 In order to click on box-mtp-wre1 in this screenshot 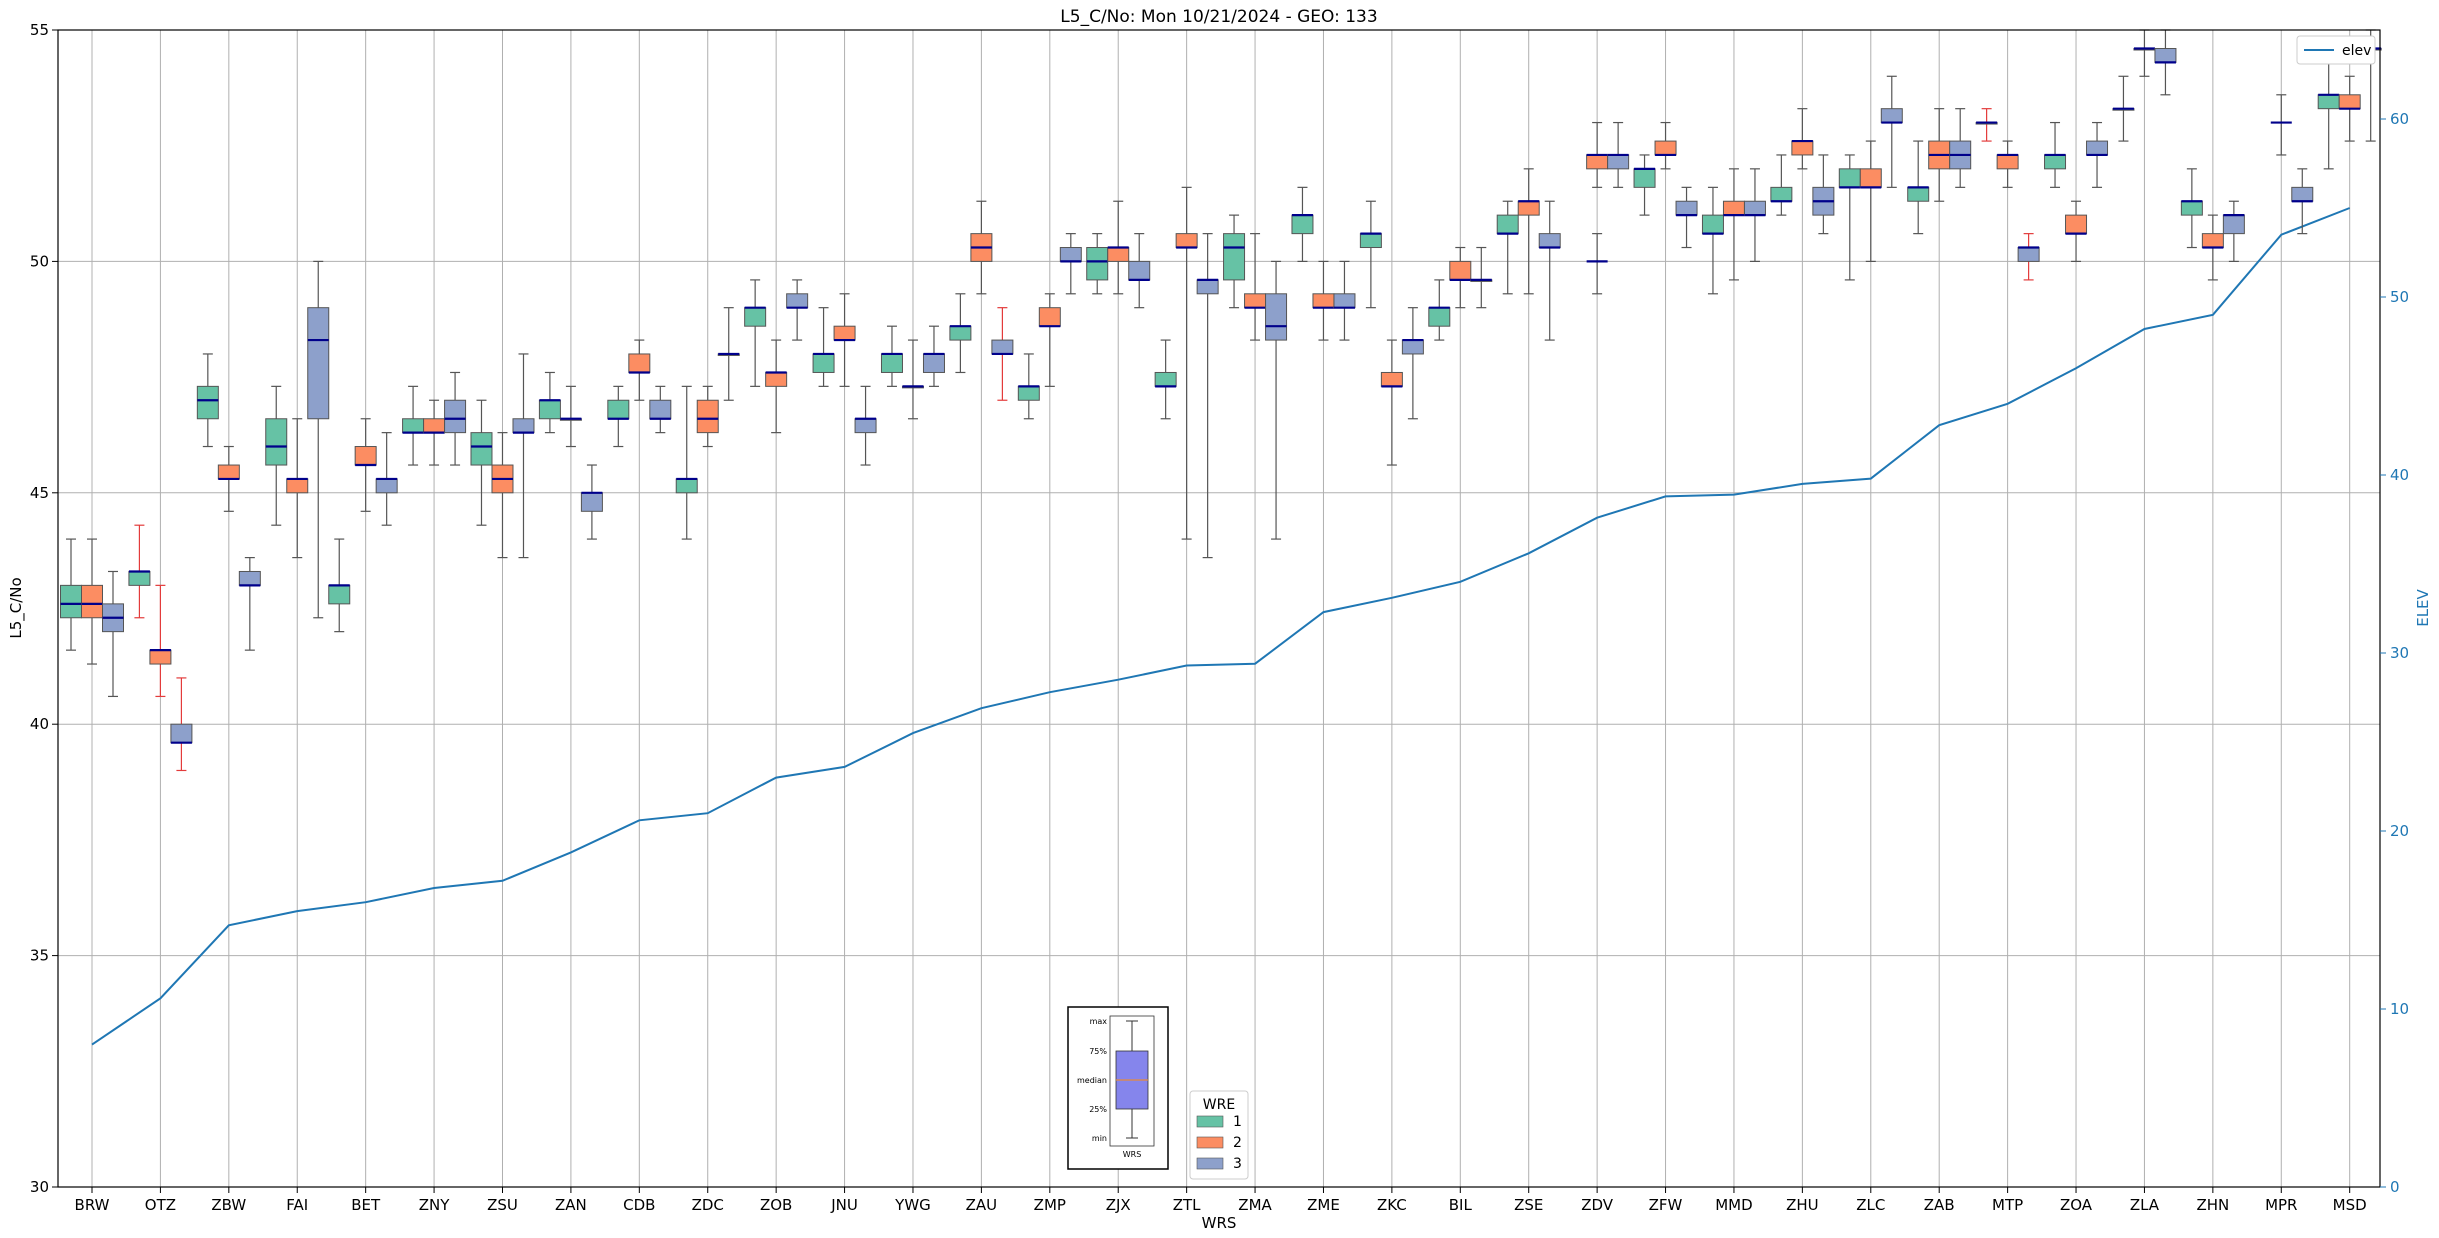, I will do `click(1986, 125)`.